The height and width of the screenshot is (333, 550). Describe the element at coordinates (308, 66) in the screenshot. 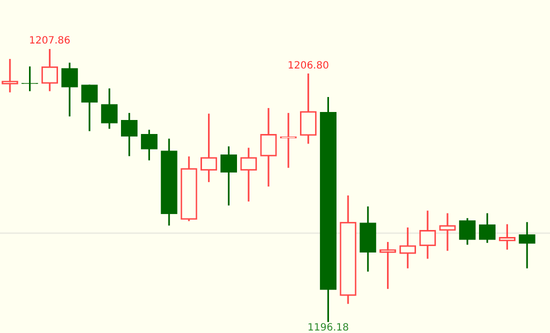

I see `annotation: 1206.80` at that location.